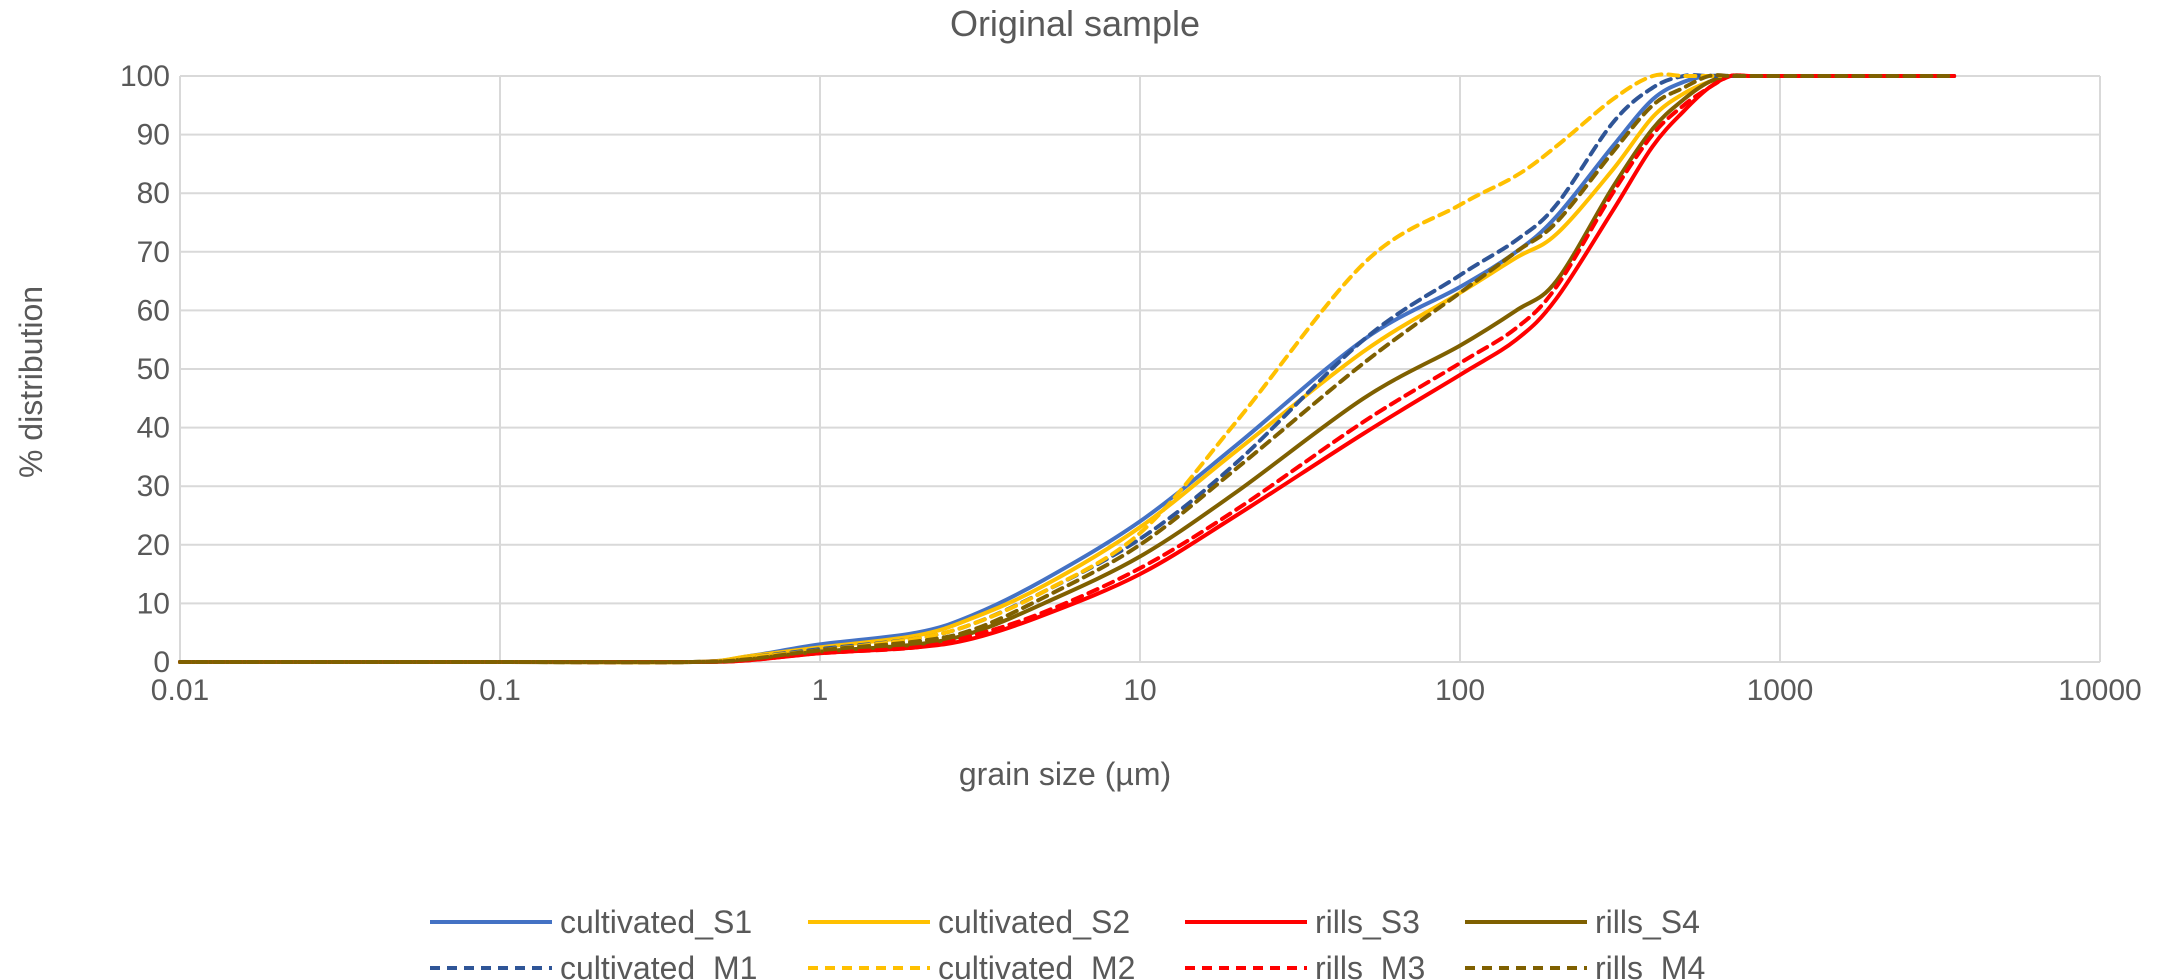 The width and height of the screenshot is (2165, 980). Describe the element at coordinates (1460, 690) in the screenshot. I see `x-tick-label: 100` at that location.